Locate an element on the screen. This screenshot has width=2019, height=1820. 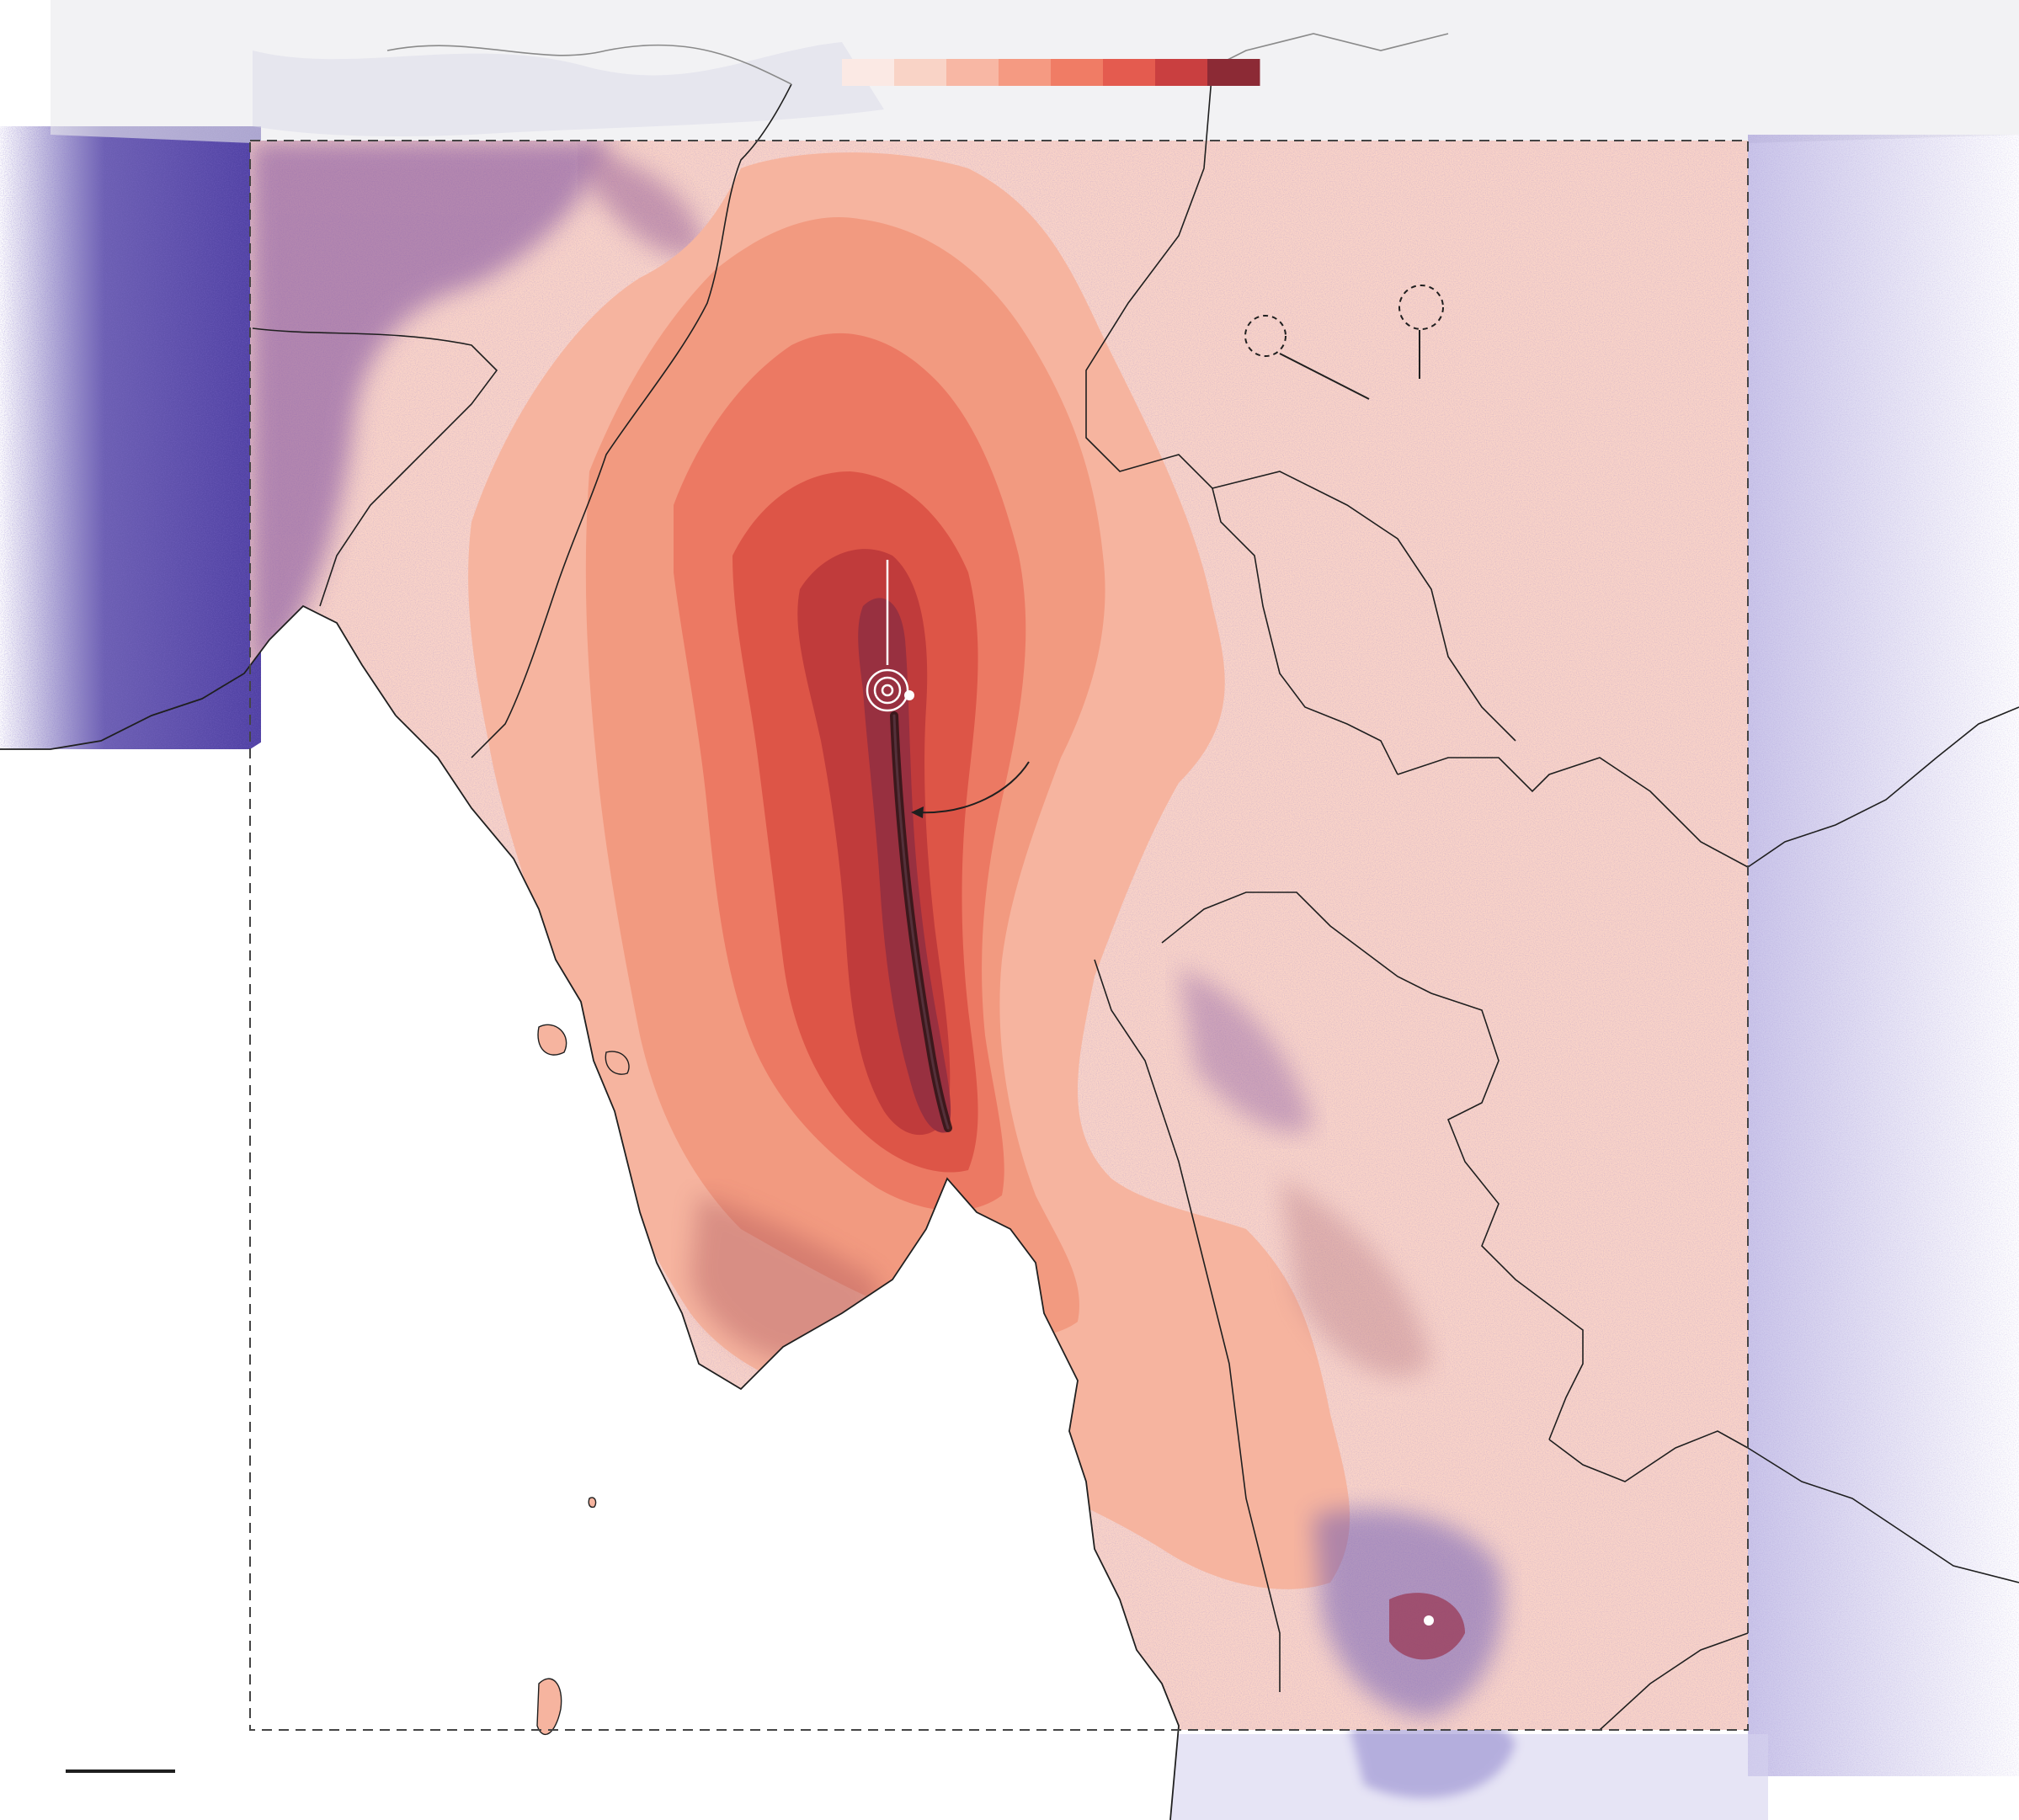
fault-arrow-head is located at coordinates (918, 812).